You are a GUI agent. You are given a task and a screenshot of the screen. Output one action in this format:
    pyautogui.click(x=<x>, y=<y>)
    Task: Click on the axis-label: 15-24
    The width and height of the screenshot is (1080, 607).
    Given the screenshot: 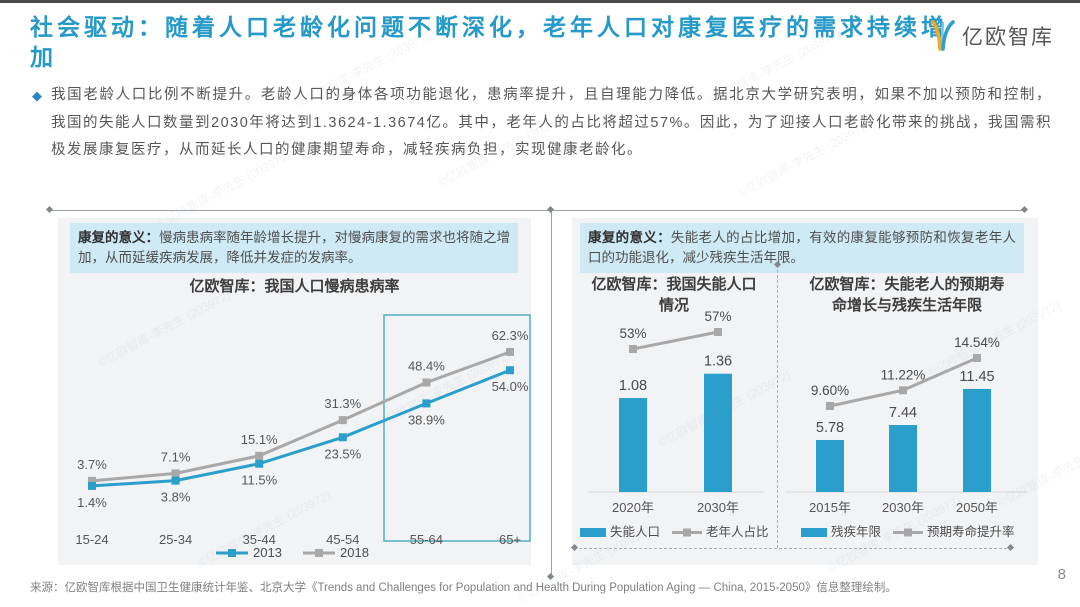 What is the action you would take?
    pyautogui.click(x=91, y=539)
    